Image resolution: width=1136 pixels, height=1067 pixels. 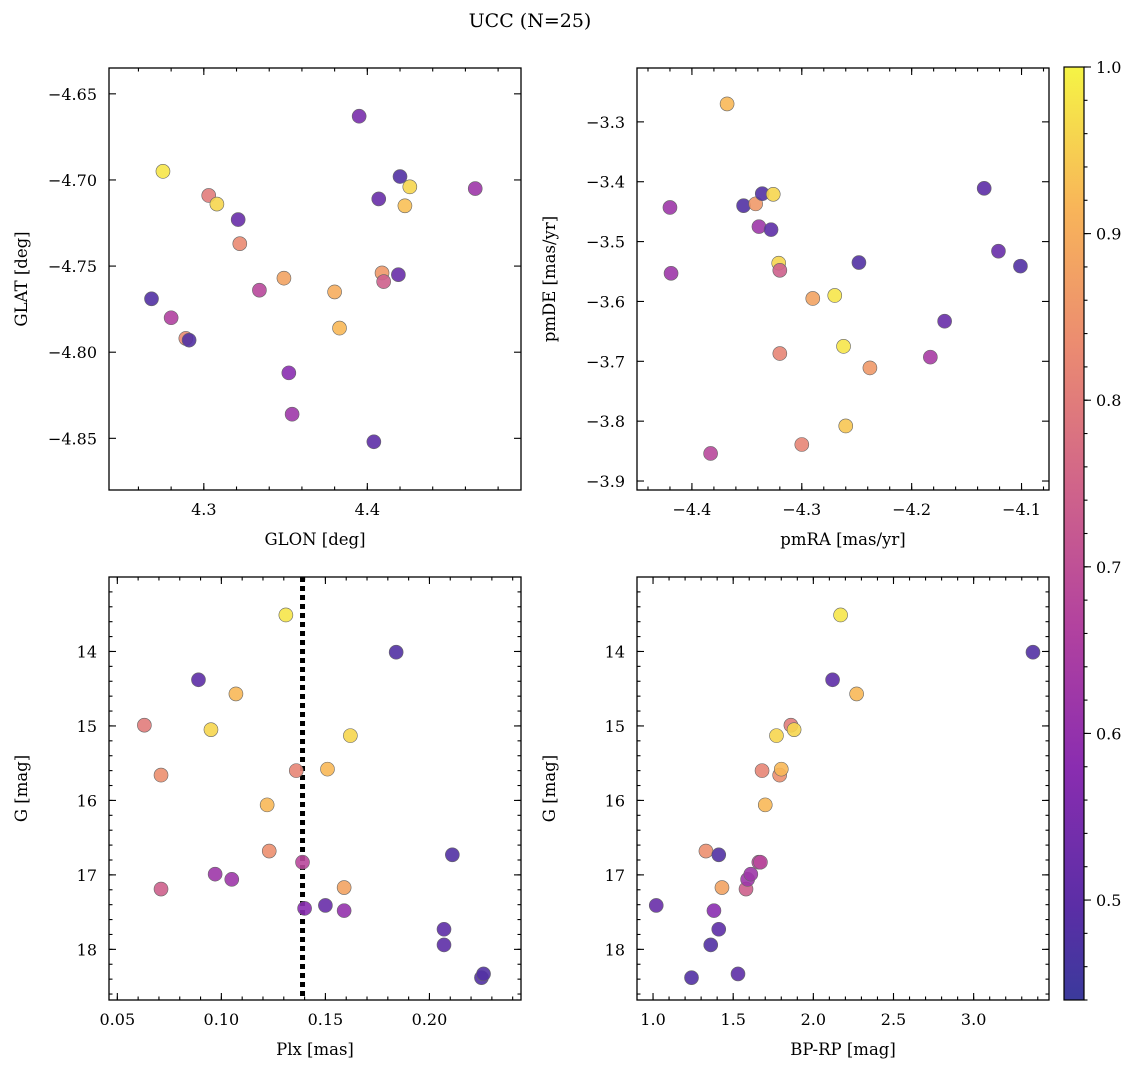 What do you see at coordinates (1021, 509) in the screenshot?
I see `x-tick-label: −4.1` at bounding box center [1021, 509].